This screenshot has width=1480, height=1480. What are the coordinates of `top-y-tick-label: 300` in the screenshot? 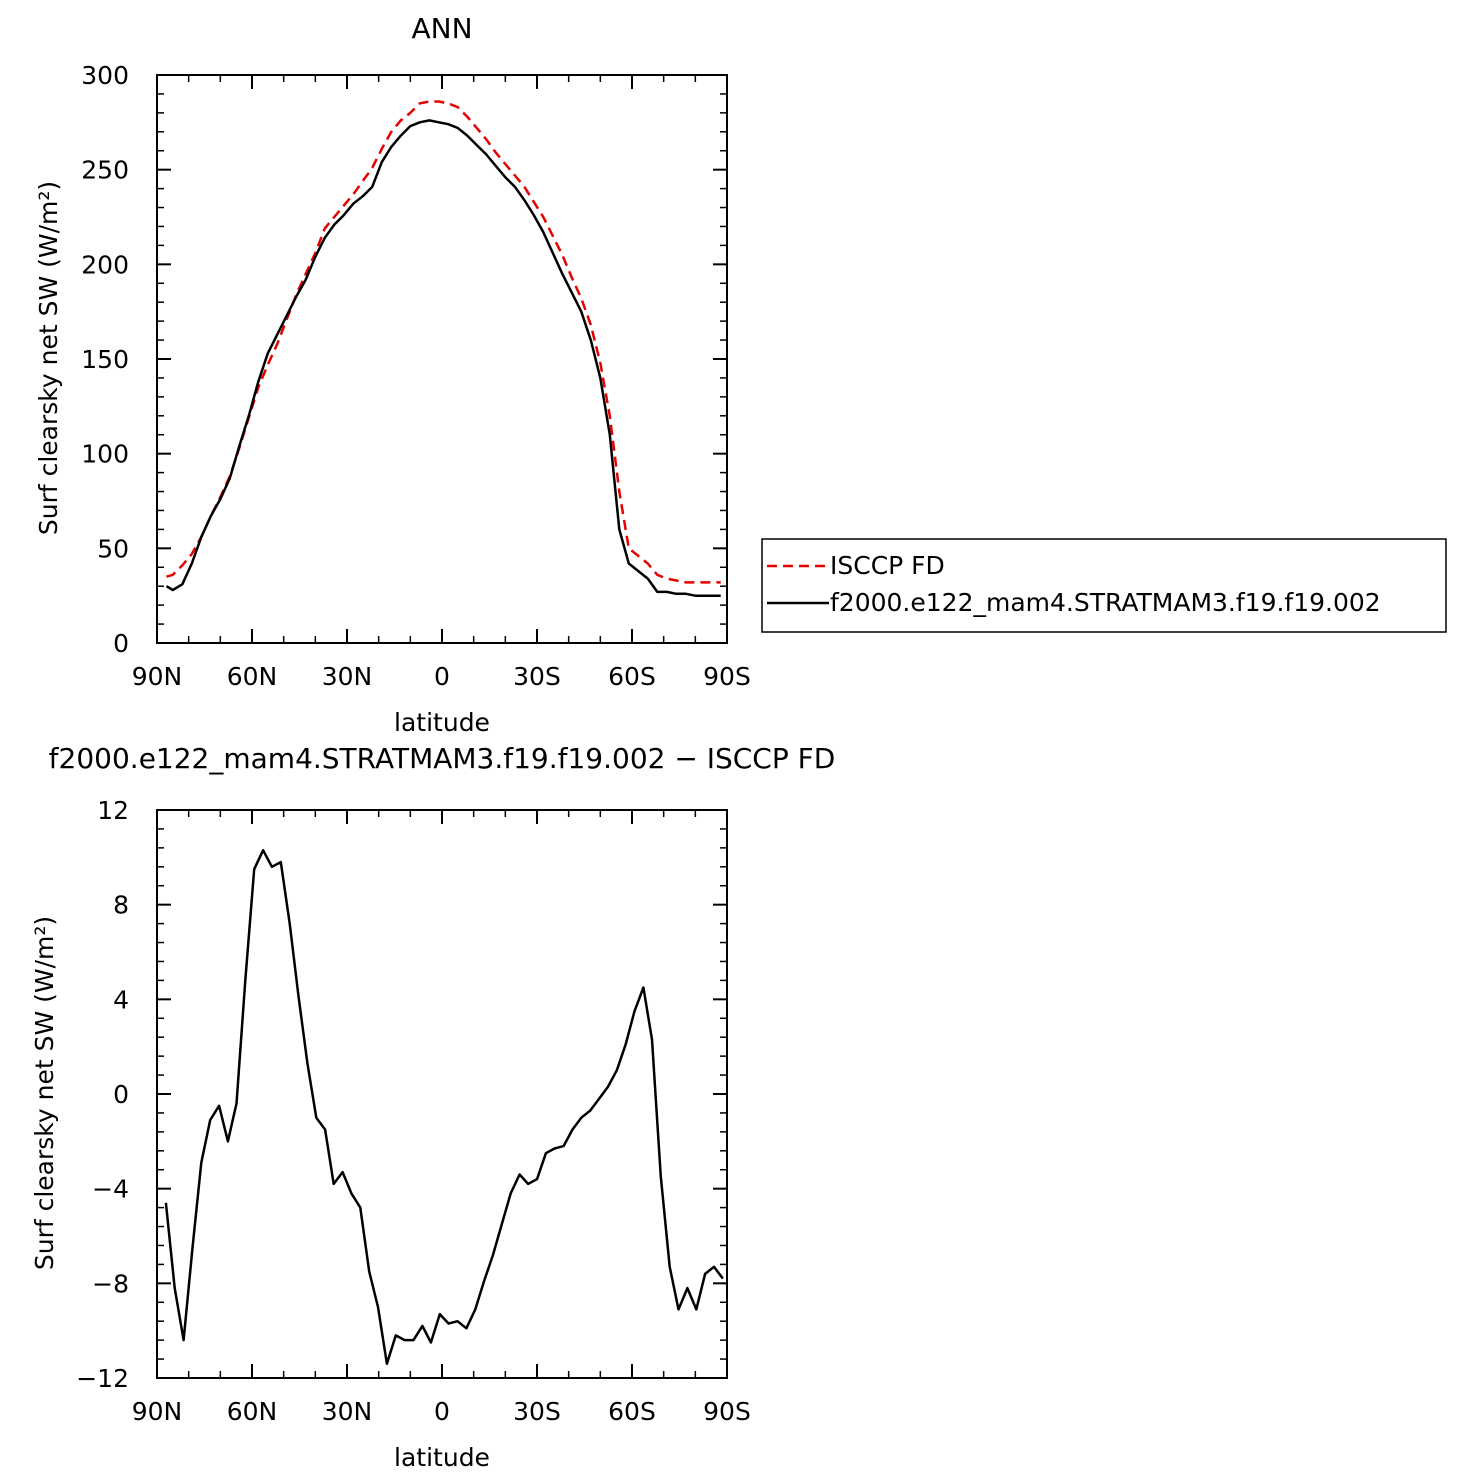 It's located at (105, 75).